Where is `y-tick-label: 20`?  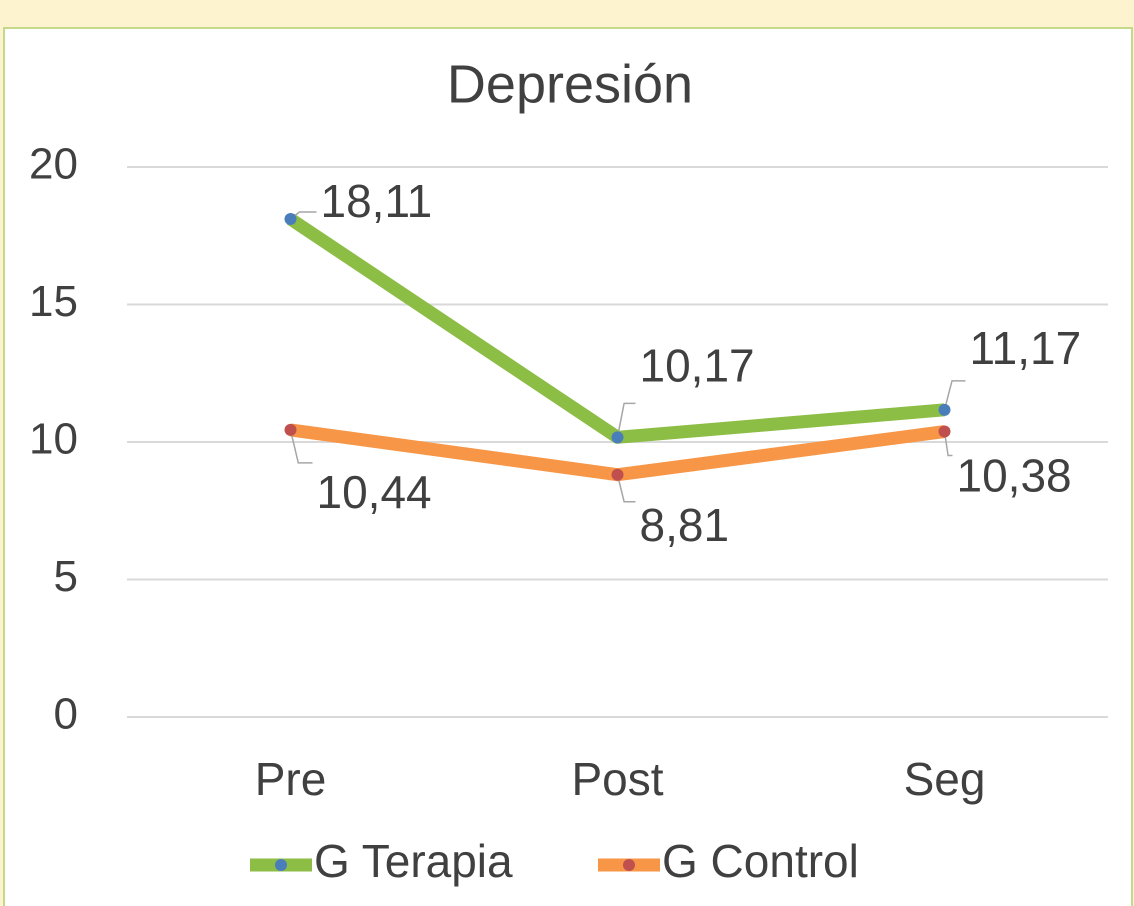
y-tick-label: 20 is located at coordinates (53, 164).